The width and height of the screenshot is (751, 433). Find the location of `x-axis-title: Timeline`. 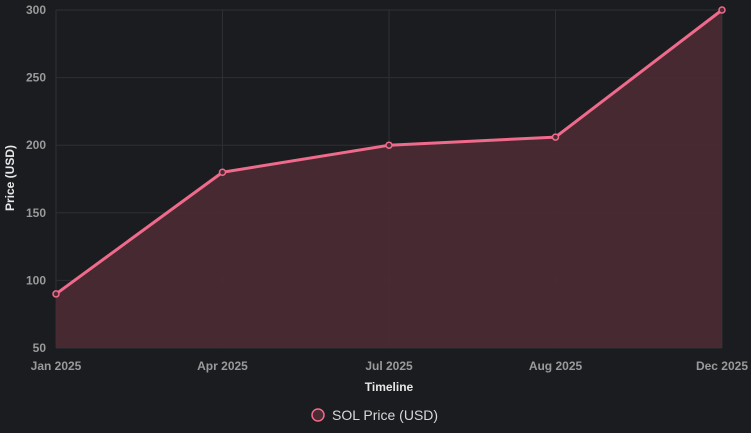

x-axis-title: Timeline is located at coordinates (389, 387).